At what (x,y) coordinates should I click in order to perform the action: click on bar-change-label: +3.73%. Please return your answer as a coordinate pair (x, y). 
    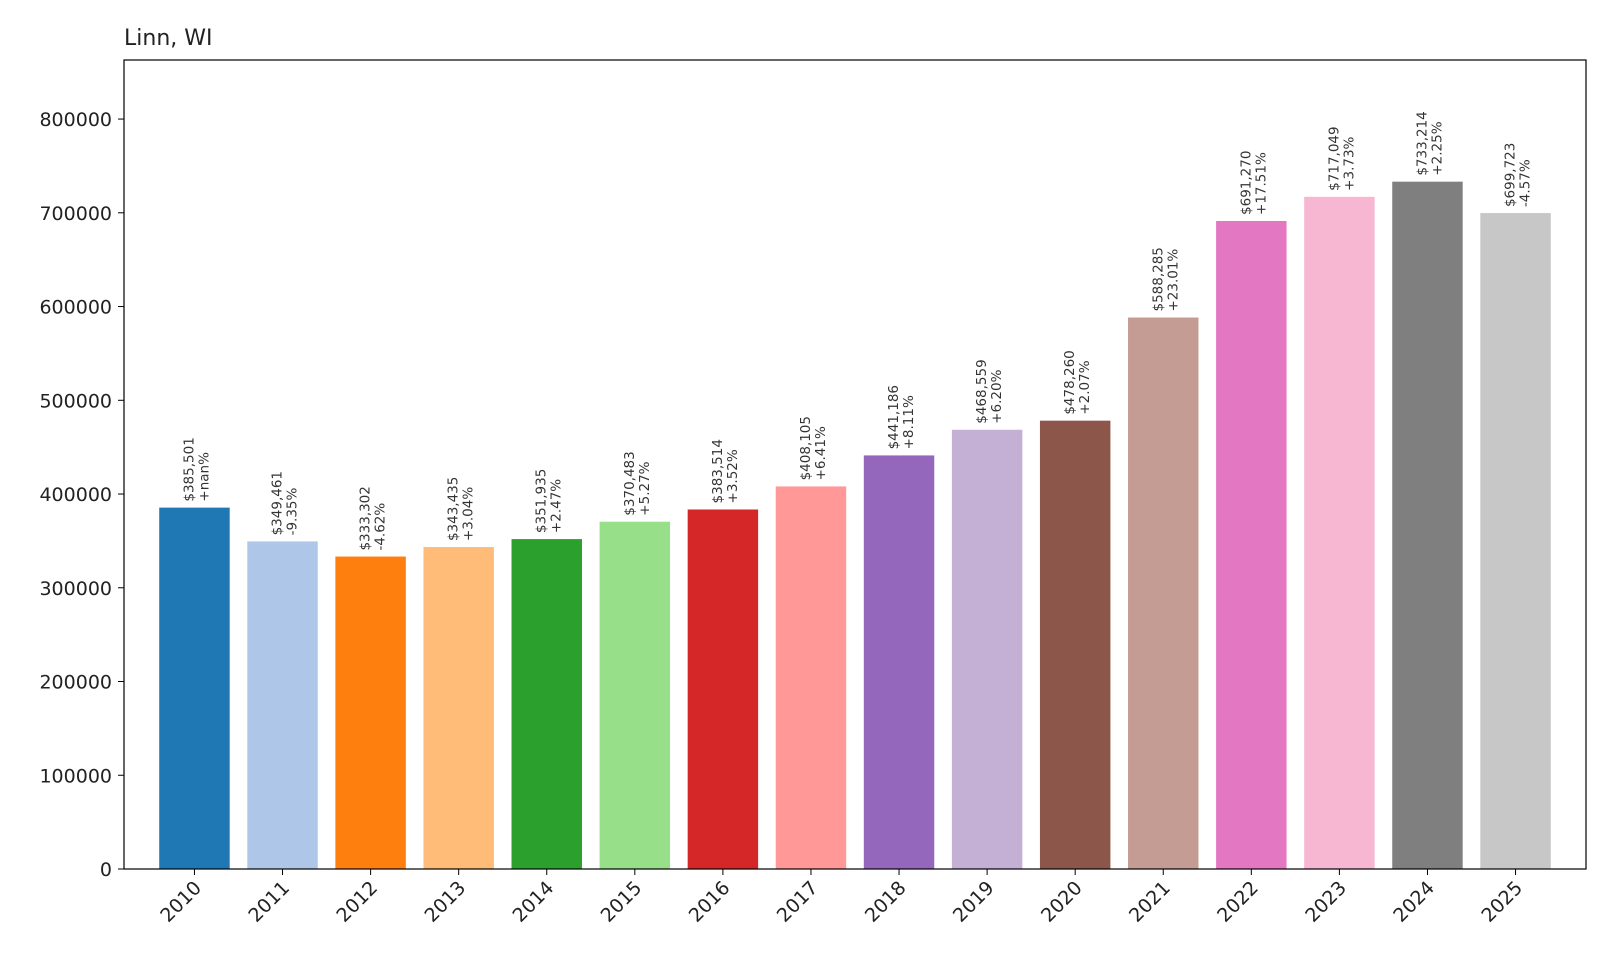
    Looking at the image, I should click on (1349, 163).